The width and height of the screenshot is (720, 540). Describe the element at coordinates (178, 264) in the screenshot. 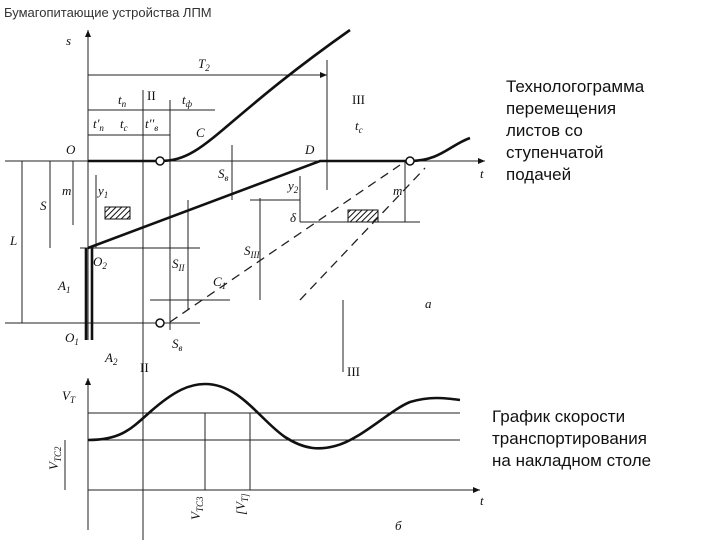

I see `label: SII` at that location.